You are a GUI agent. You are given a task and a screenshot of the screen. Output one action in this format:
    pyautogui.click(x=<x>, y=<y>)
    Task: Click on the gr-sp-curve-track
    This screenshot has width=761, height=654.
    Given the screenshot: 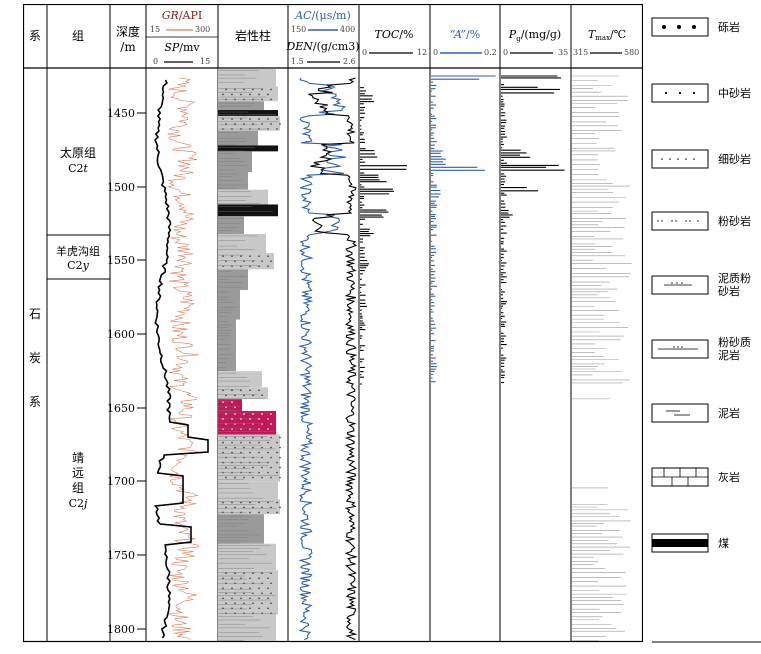 What is the action you would take?
    pyautogui.click(x=181, y=358)
    